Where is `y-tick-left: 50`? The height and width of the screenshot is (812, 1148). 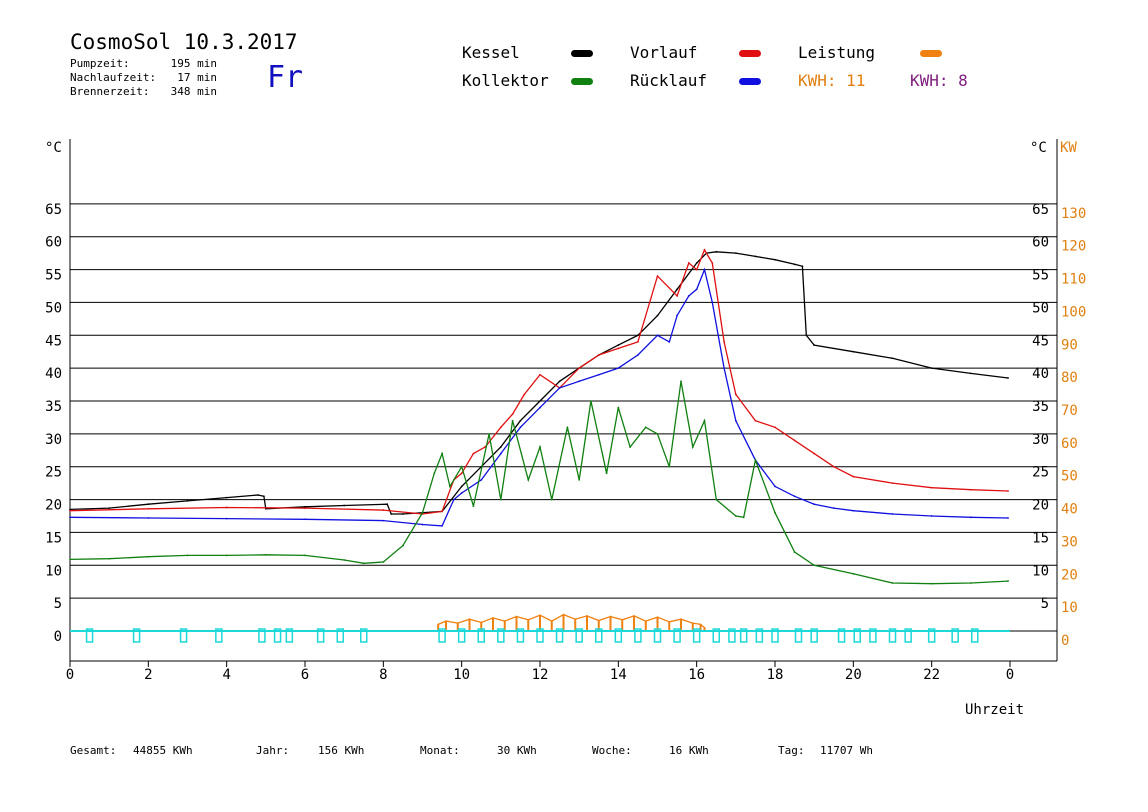 y-tick-left: 50 is located at coordinates (53, 308).